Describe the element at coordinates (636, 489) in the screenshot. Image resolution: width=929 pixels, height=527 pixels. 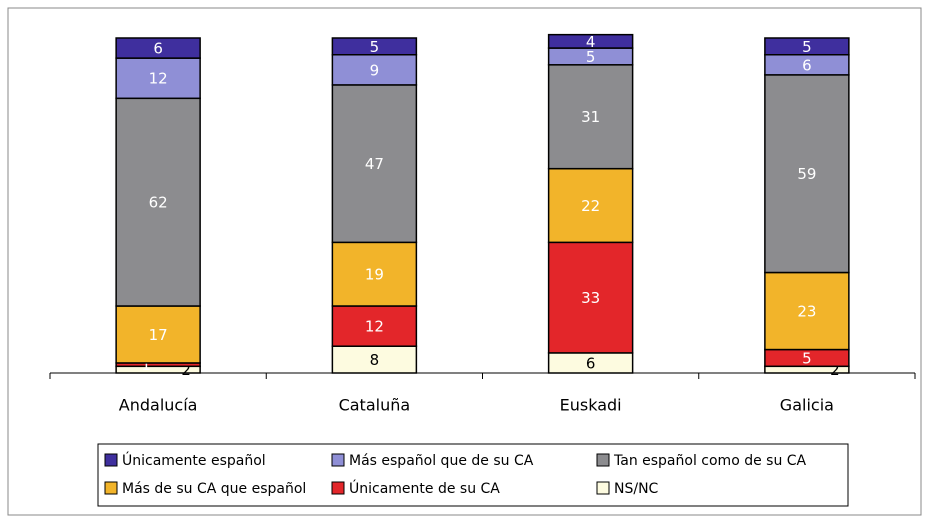
I see `legend-label: NS/NC` at that location.